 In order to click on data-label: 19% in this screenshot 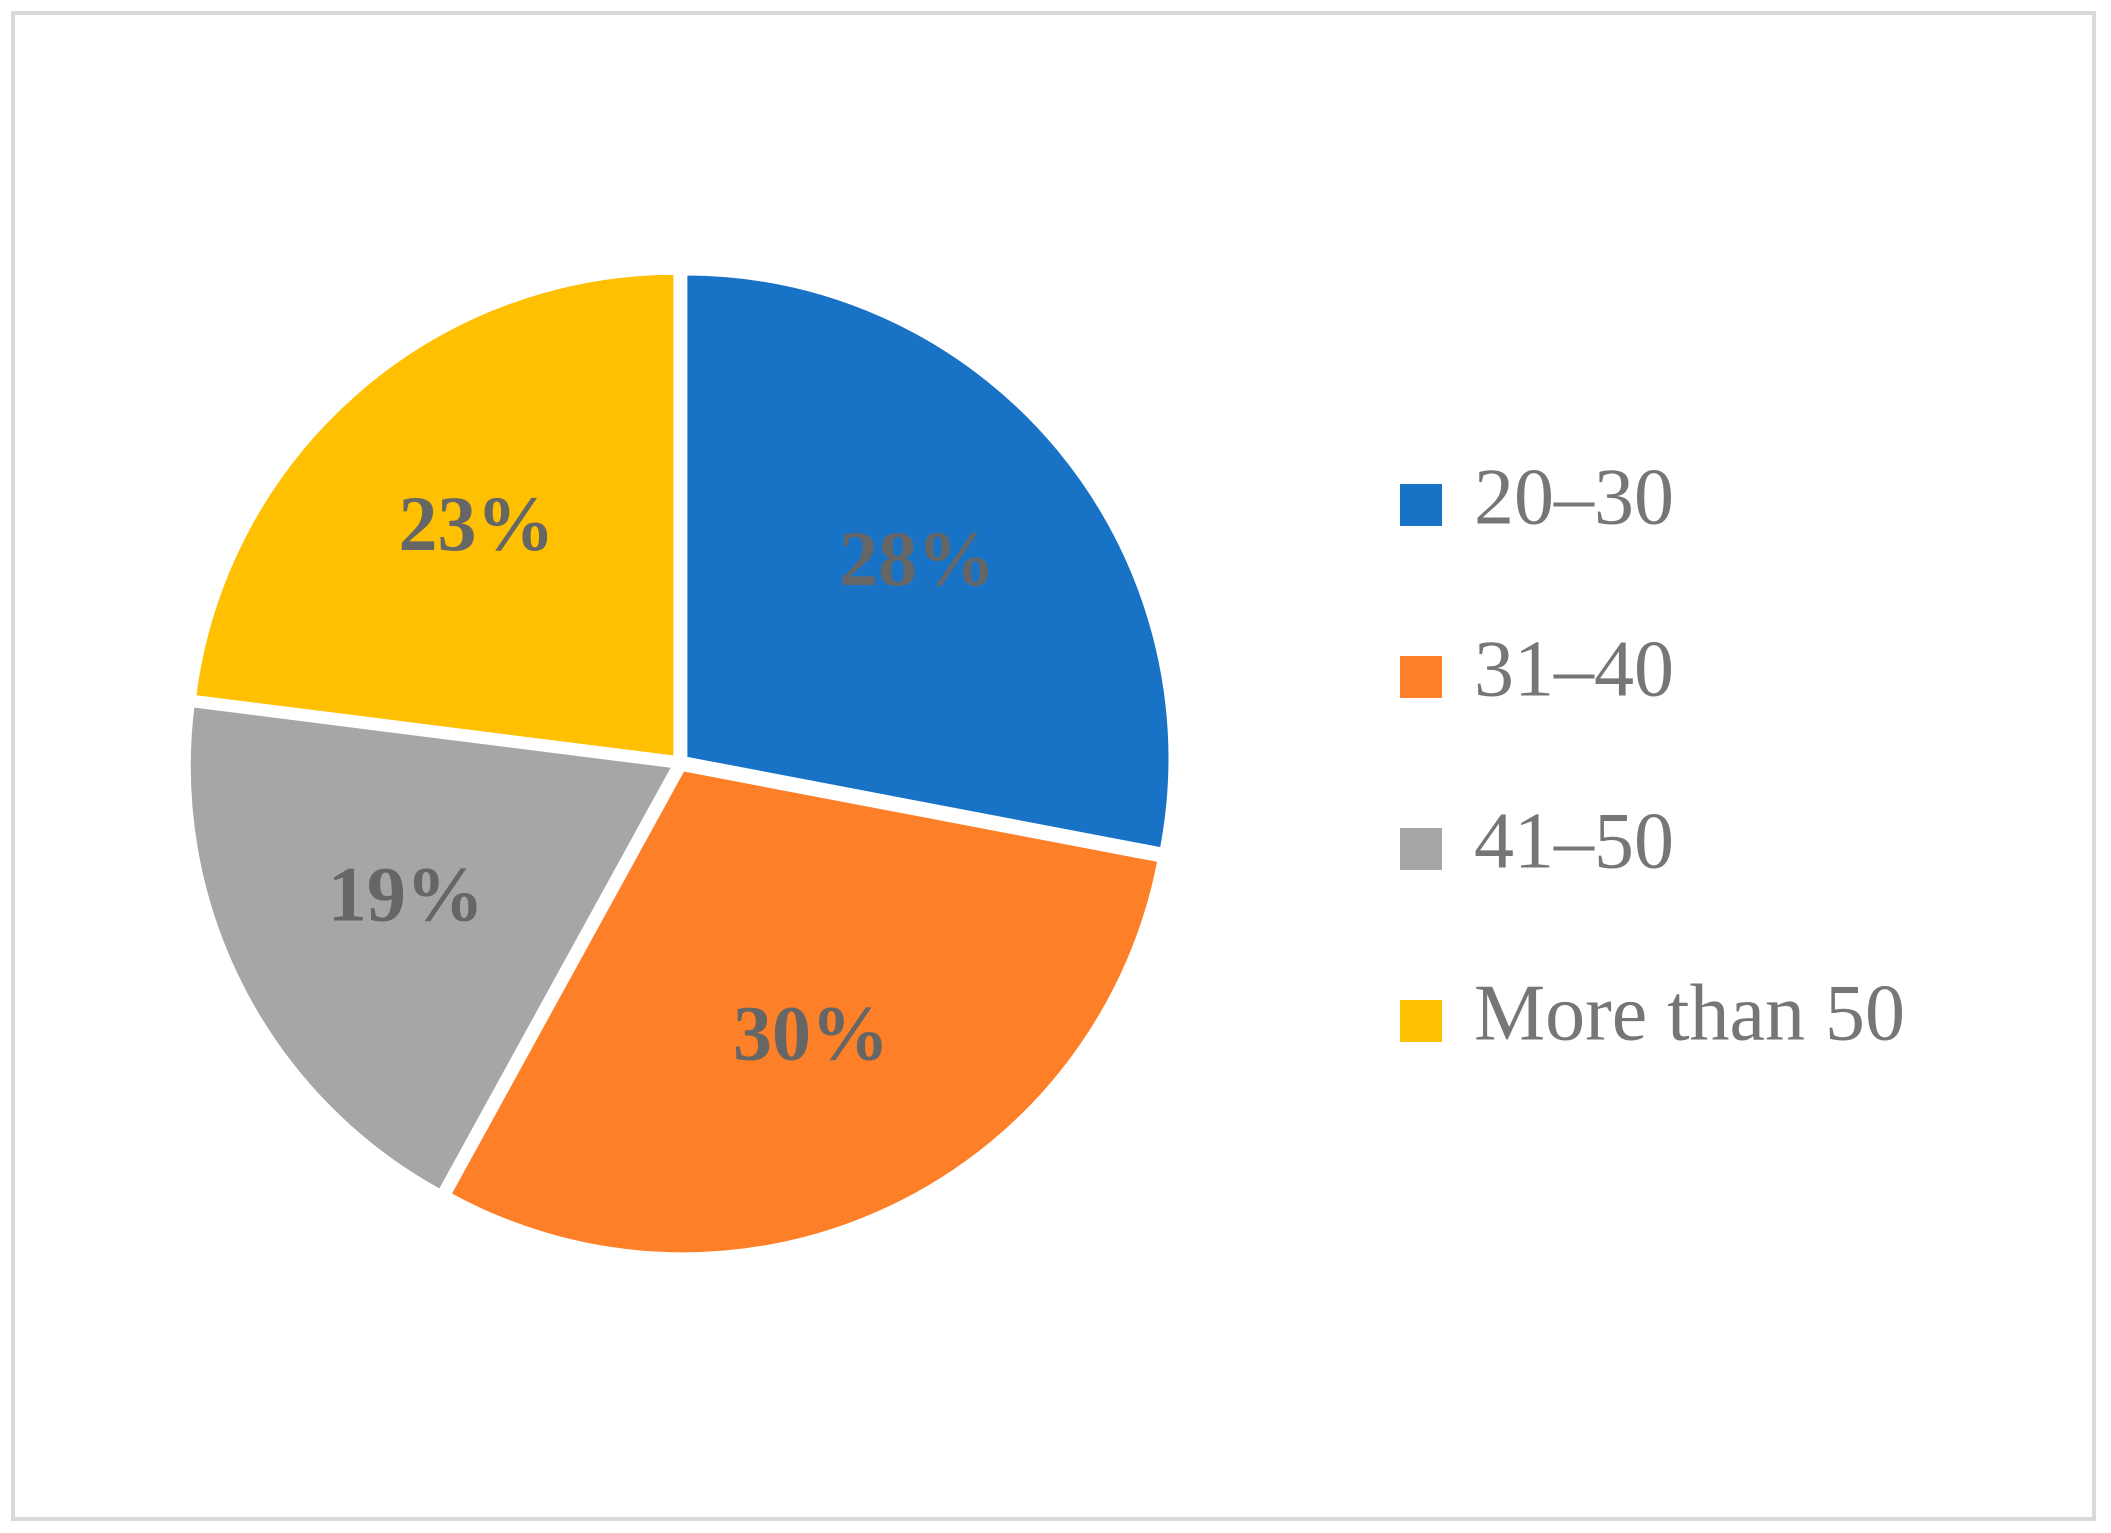, I will do `click(406, 894)`.